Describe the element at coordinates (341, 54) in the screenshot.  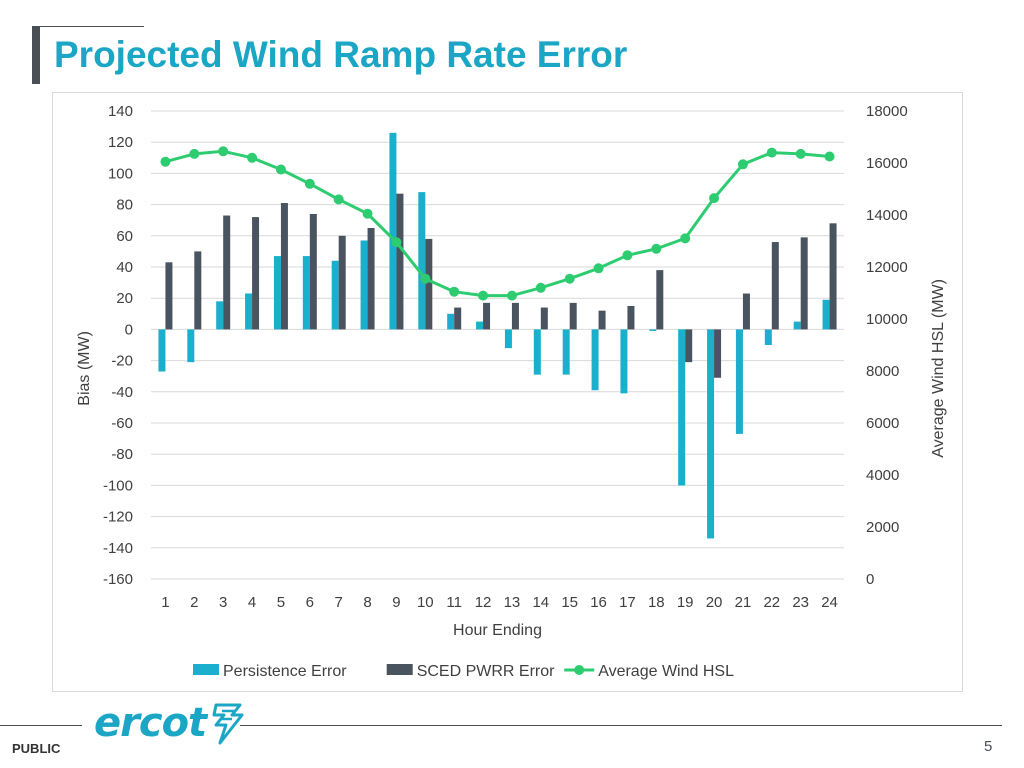
I see `slide-title: Projected Wind Ramp Rate Error` at that location.